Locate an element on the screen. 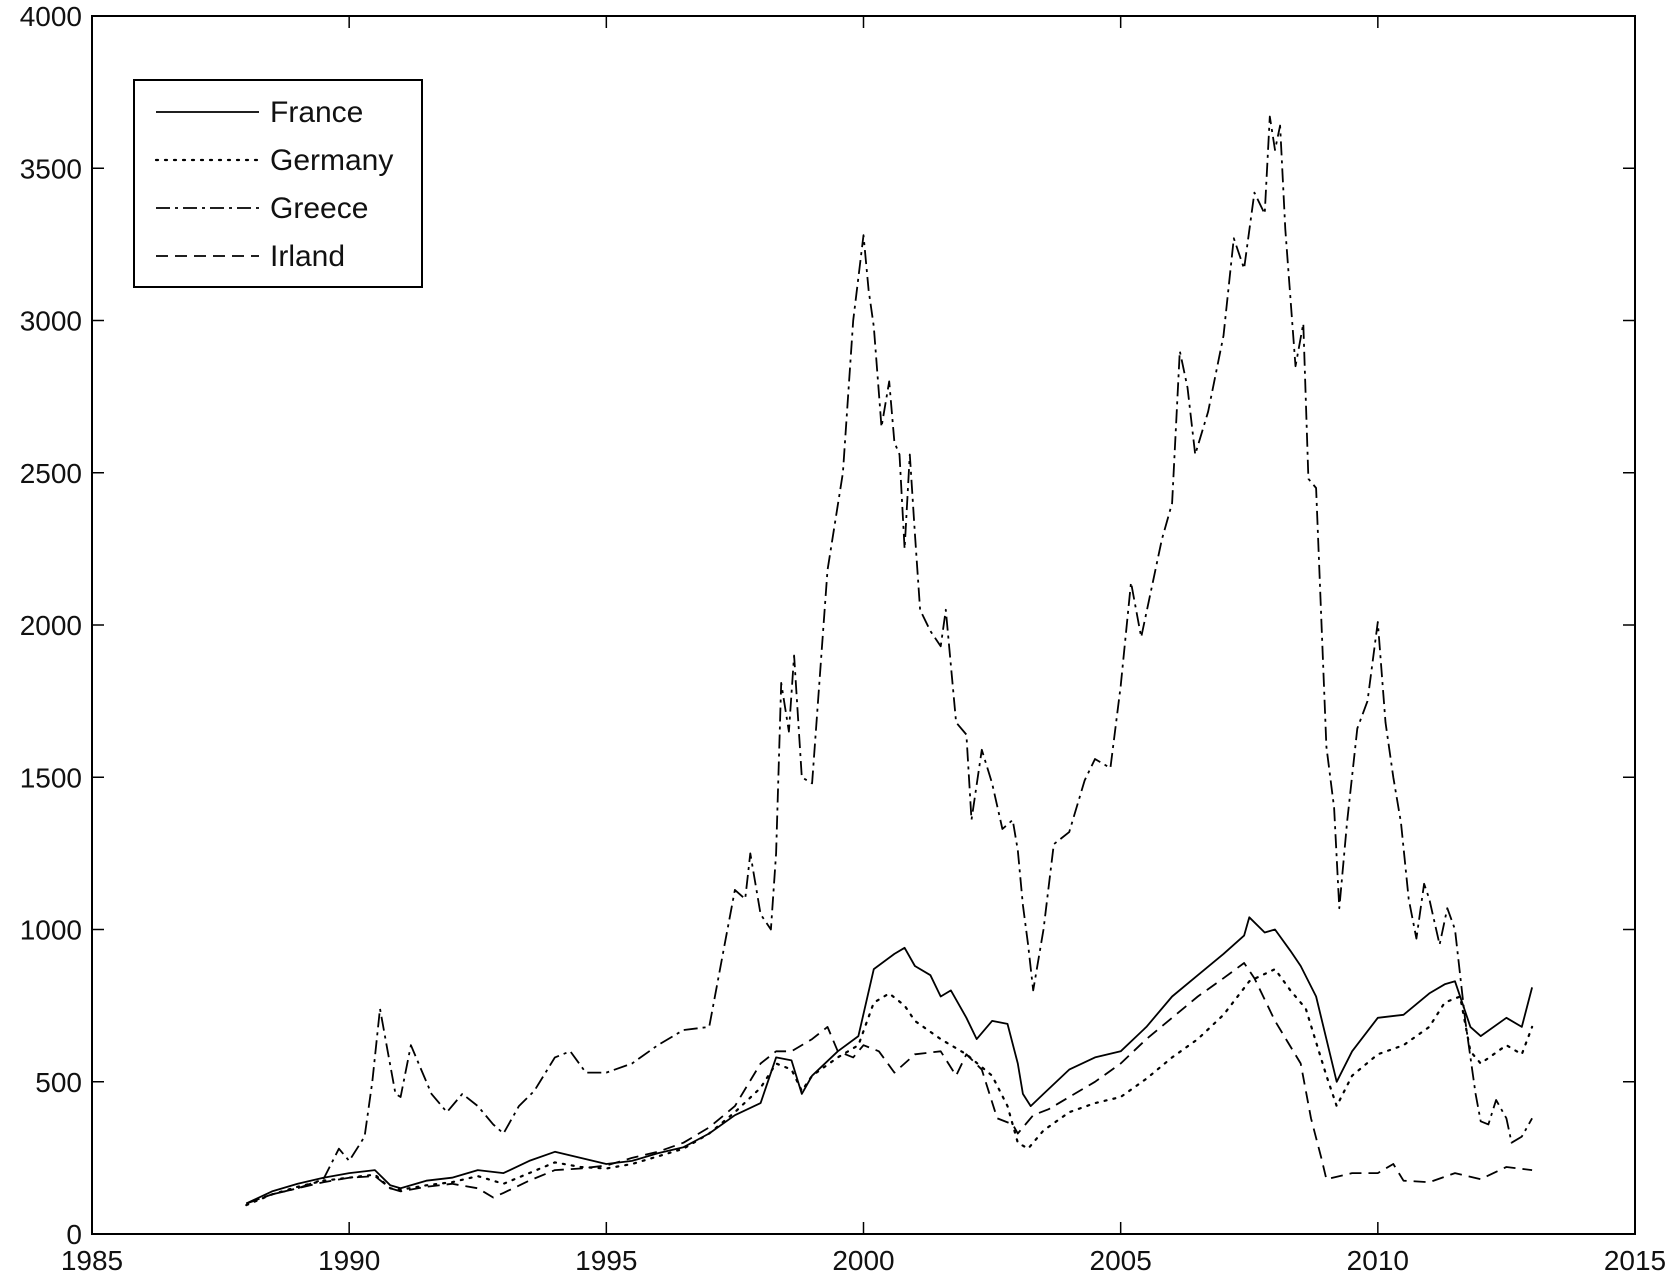 This screenshot has width=1675, height=1279. x-tick-label: 2015 is located at coordinates (1635, 1260).